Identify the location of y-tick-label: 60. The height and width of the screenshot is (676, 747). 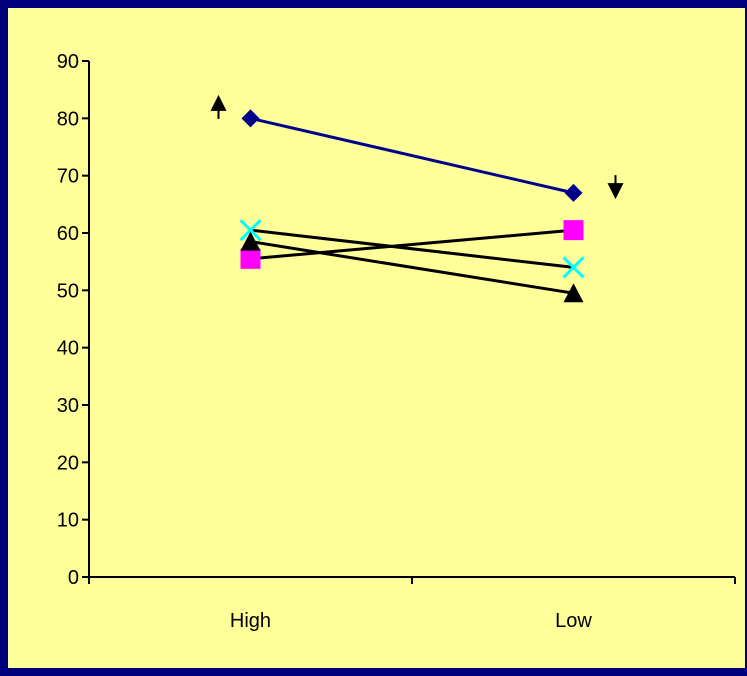
(68, 234).